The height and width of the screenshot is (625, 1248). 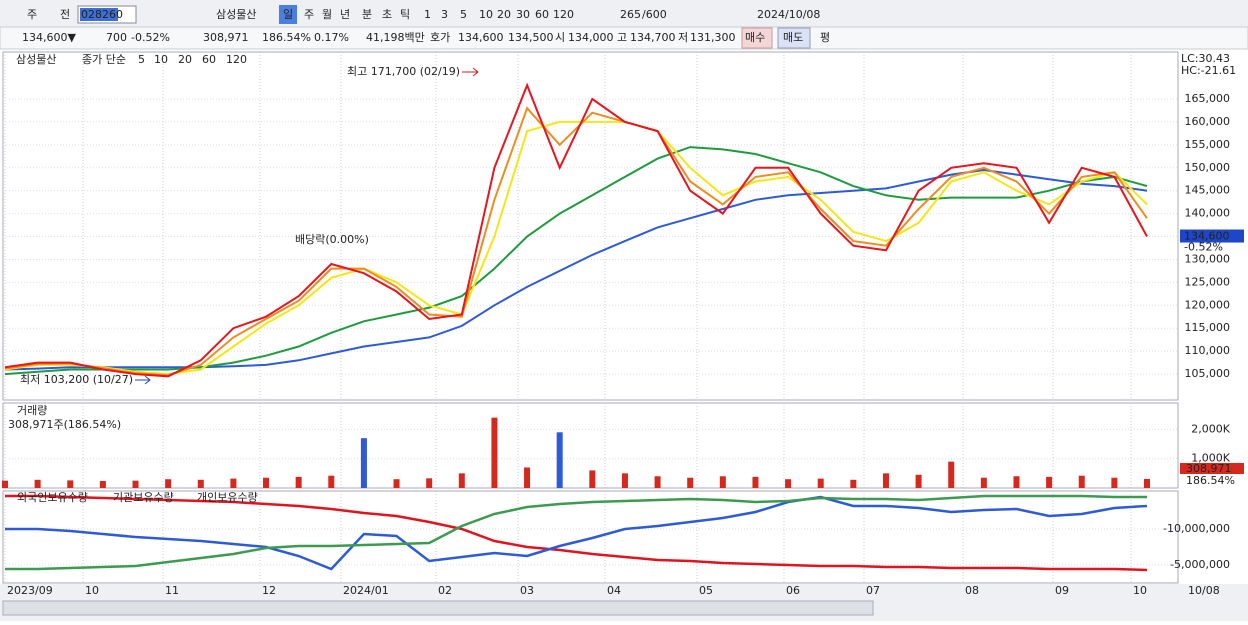 What do you see at coordinates (445, 590) in the screenshot?
I see `x-tick-label: 02` at bounding box center [445, 590].